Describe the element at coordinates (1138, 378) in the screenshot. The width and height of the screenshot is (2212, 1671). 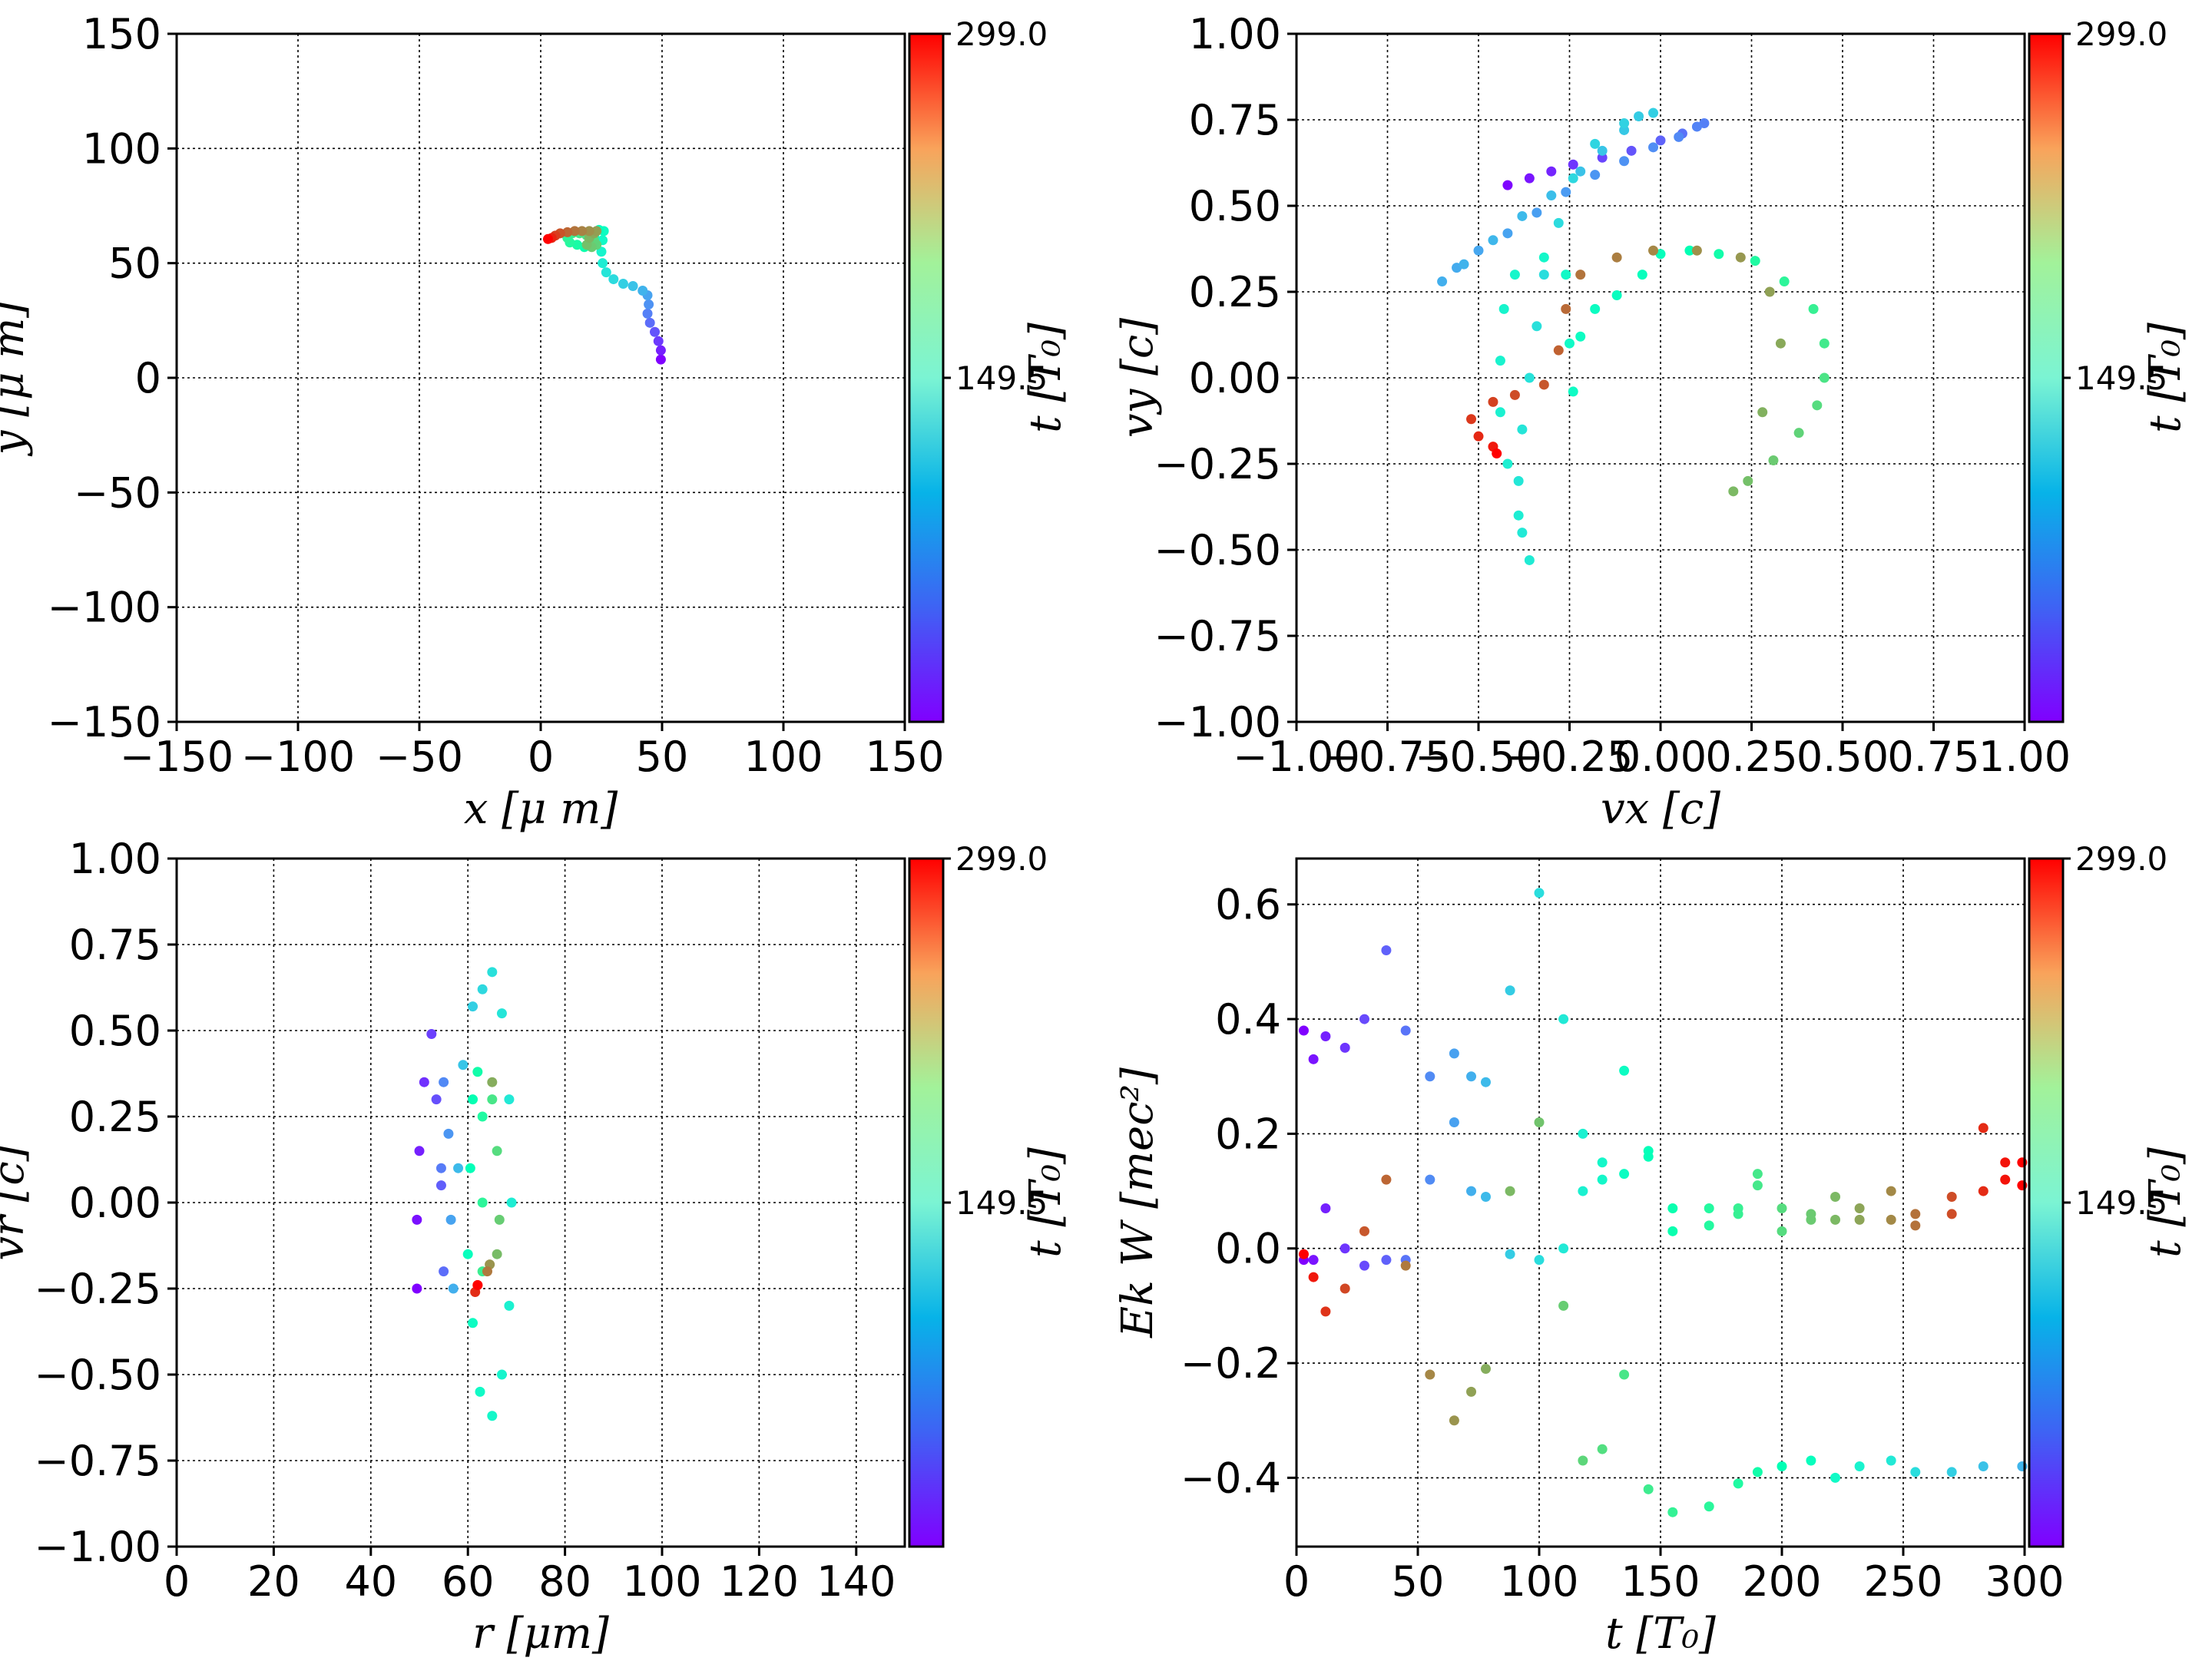
I see `y-axis-label: vy [c]` at that location.